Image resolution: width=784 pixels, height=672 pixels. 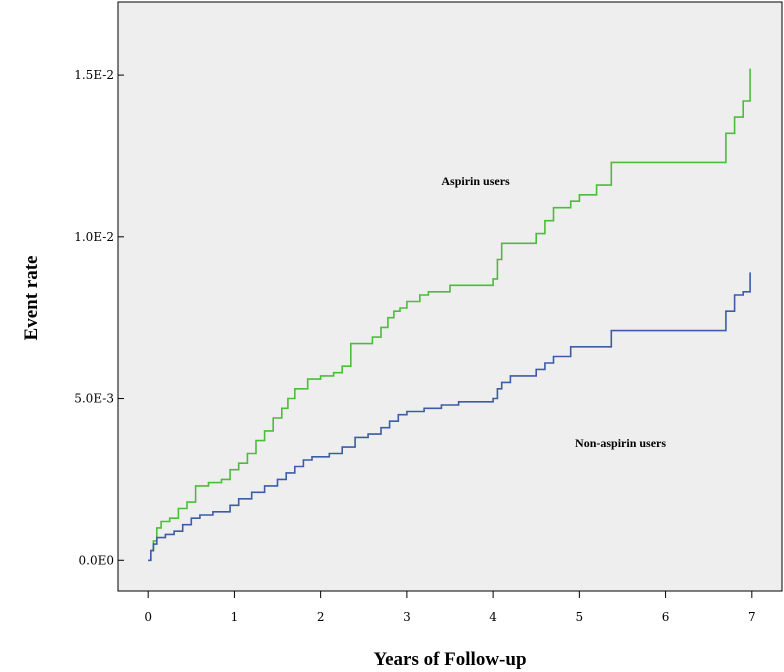 What do you see at coordinates (449, 659) in the screenshot?
I see `x-axis-title: Years of Follow-up` at bounding box center [449, 659].